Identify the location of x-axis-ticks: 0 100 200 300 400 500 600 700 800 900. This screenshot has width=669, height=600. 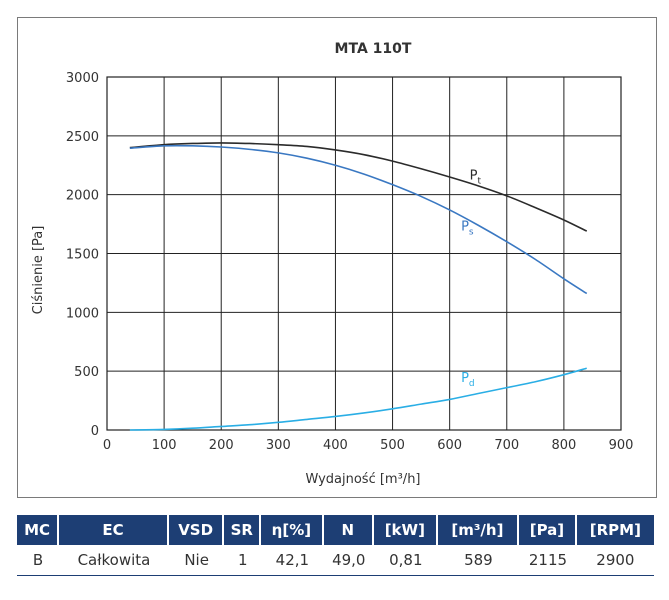
(368, 445).